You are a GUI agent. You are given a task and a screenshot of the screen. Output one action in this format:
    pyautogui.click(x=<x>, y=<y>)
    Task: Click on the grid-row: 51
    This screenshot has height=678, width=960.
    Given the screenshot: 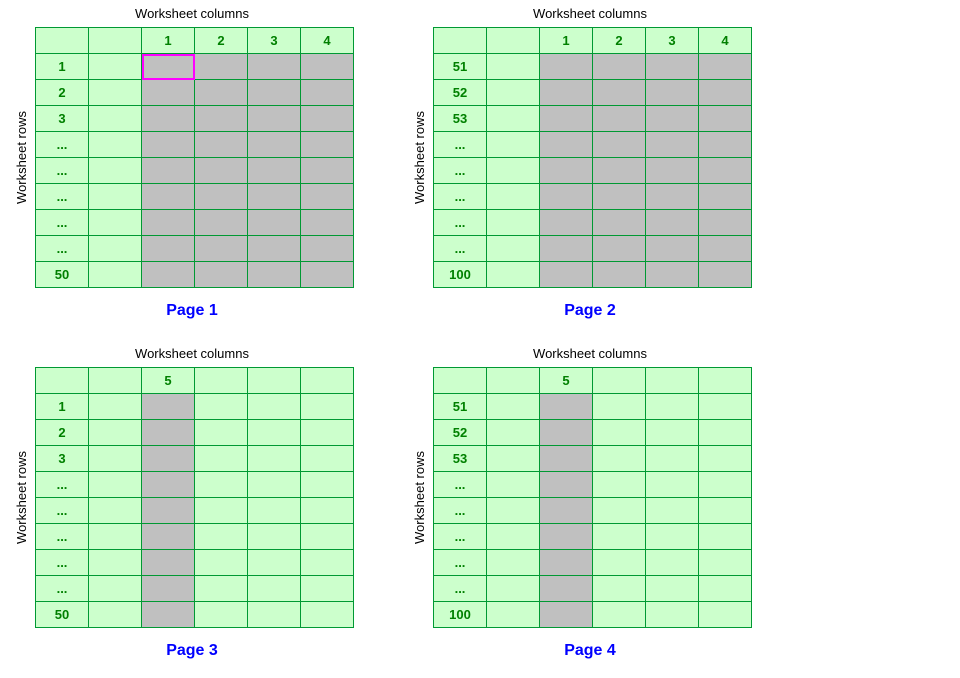 What is the action you would take?
    pyautogui.click(x=592, y=66)
    